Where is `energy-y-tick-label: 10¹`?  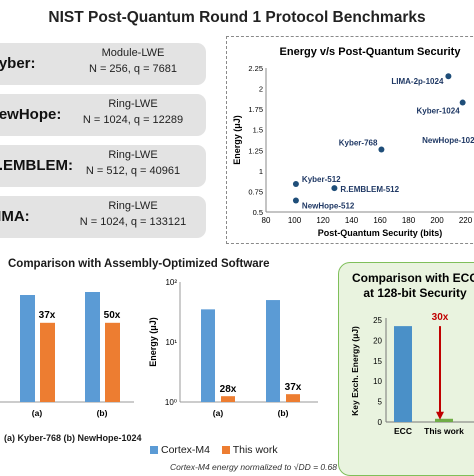 energy-y-tick-label: 10¹ is located at coordinates (171, 342).